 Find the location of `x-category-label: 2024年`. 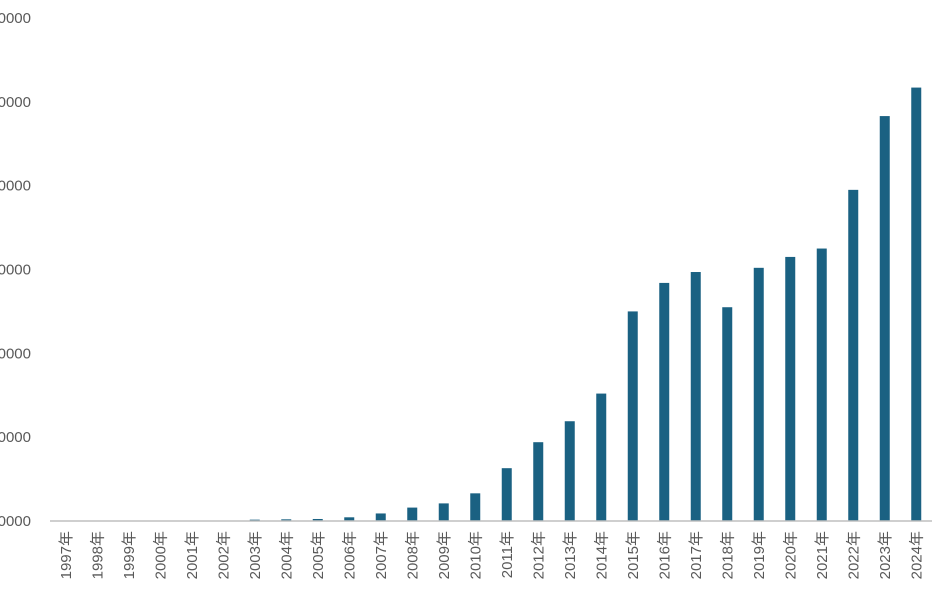

x-category-label: 2024年 is located at coordinates (916, 555).